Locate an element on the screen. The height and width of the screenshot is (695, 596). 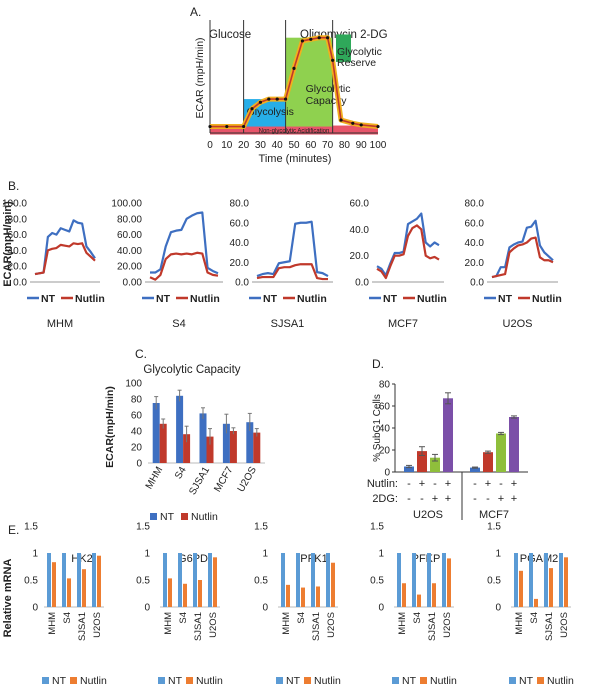
chart-a-x-tick: 20 is located at coordinates (244, 145).